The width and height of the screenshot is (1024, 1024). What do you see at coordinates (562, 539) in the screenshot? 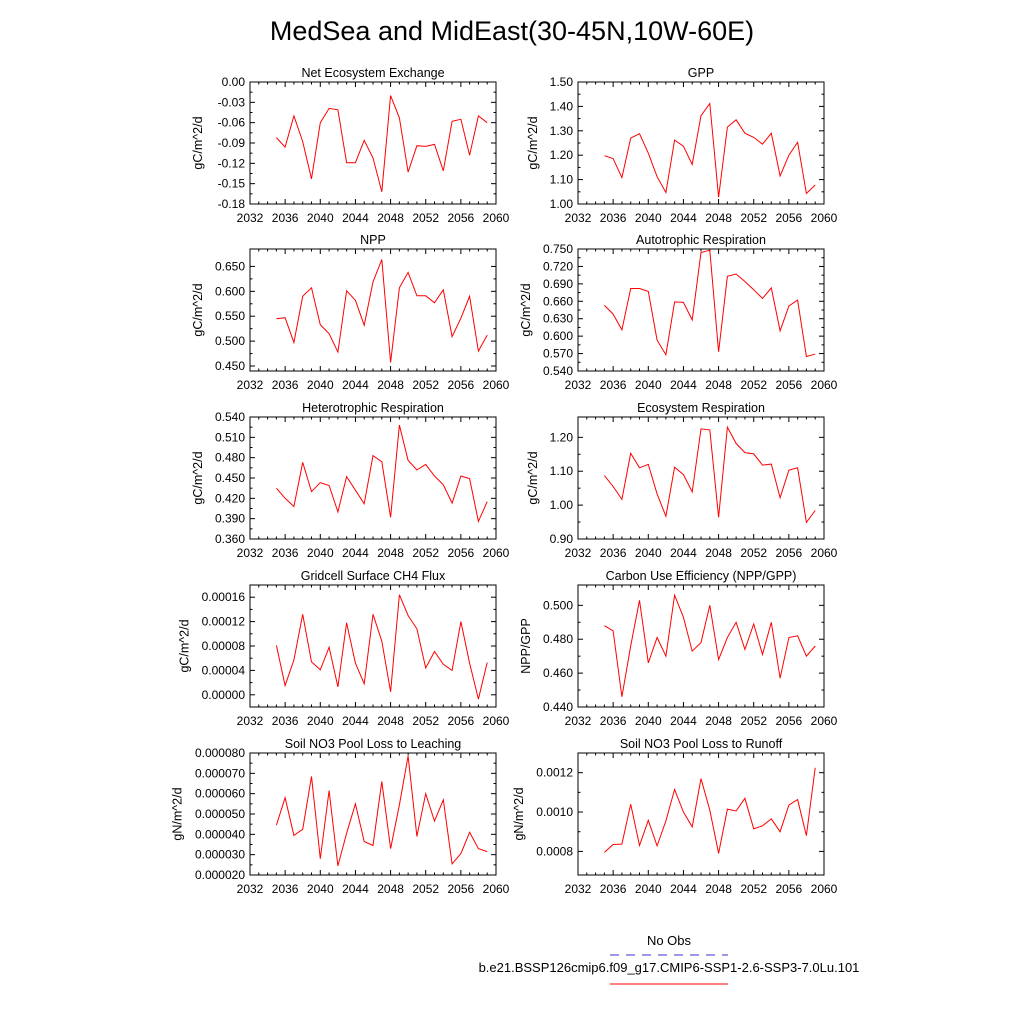
I see `y-tick-label: 0.90` at bounding box center [562, 539].